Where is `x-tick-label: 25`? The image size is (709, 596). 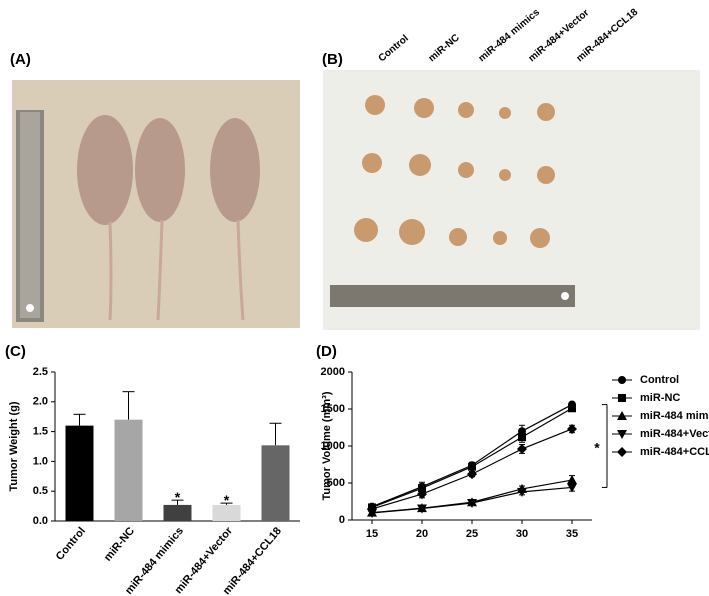
x-tick-label: 25 is located at coordinates (472, 534).